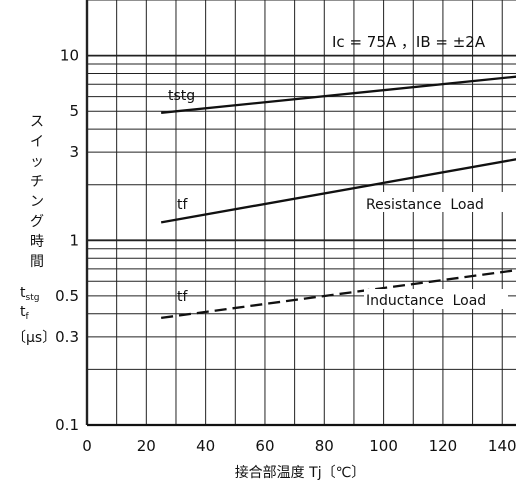  What do you see at coordinates (23, 293) in the screenshot?
I see `y-title-tstg-t: t` at bounding box center [23, 293].